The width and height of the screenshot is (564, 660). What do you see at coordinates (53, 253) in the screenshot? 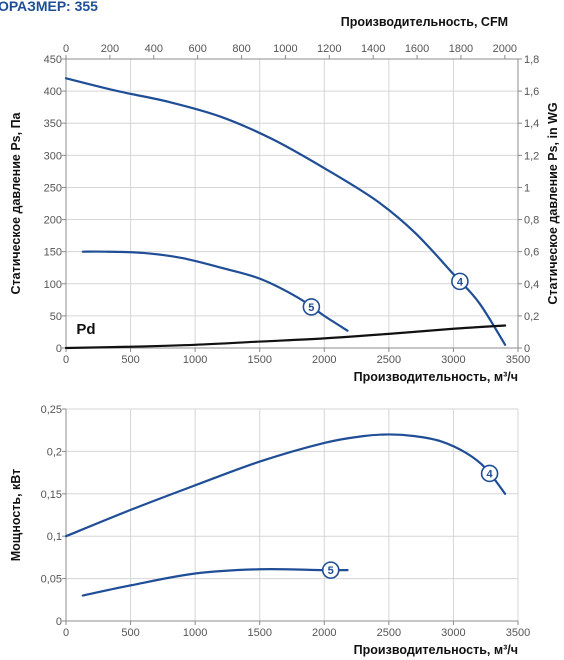
I see `y-tick-label: 150` at bounding box center [53, 253].